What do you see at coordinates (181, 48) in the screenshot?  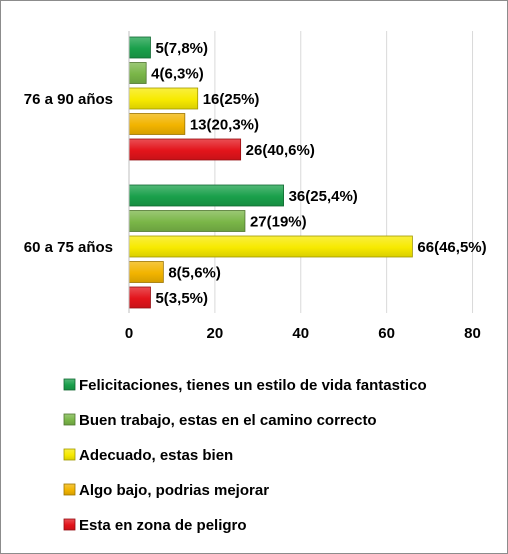 I see `data-label: 5(7,8%)` at bounding box center [181, 48].